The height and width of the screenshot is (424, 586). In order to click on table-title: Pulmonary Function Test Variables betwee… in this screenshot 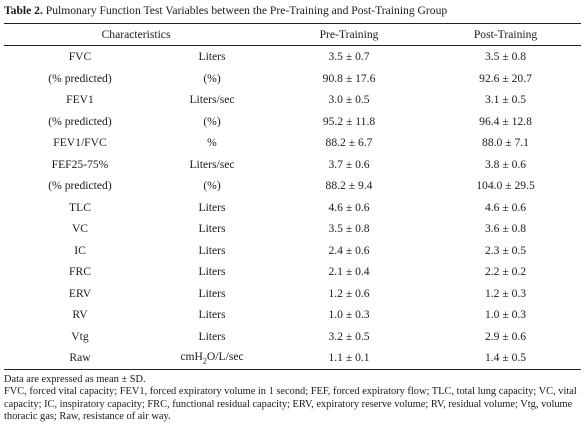, I will do `click(245, 10)`.